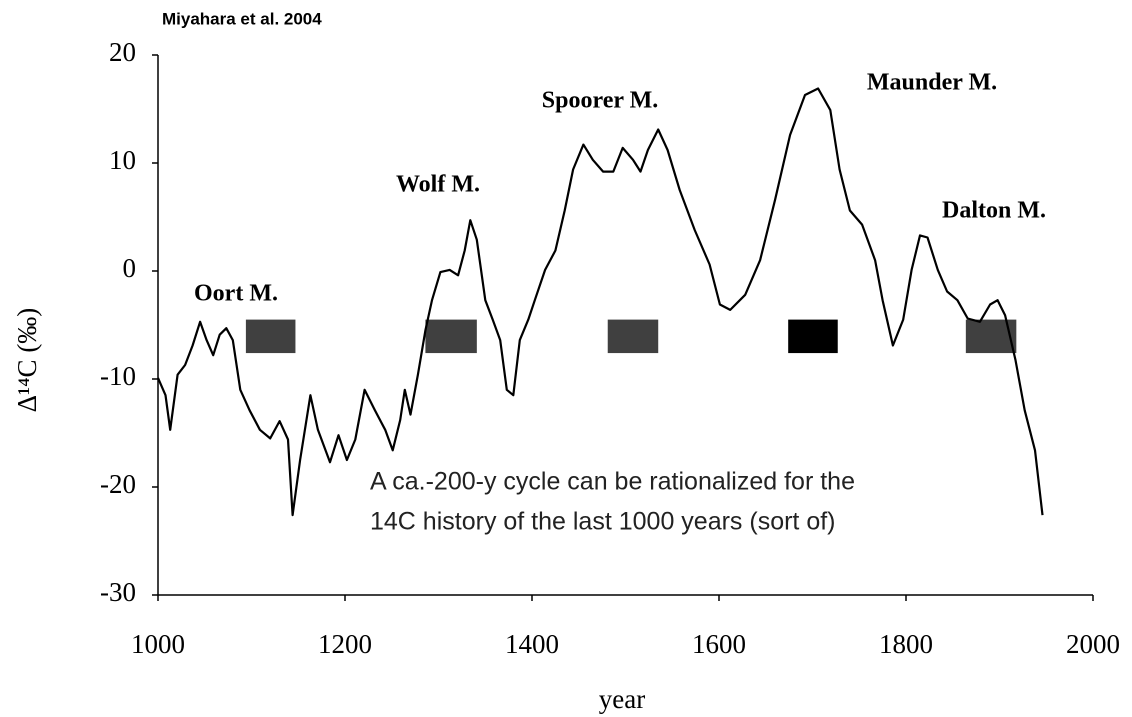 This screenshot has width=1132, height=717. What do you see at coordinates (1093, 644) in the screenshot?
I see `x-tick-label: 2000` at bounding box center [1093, 644].